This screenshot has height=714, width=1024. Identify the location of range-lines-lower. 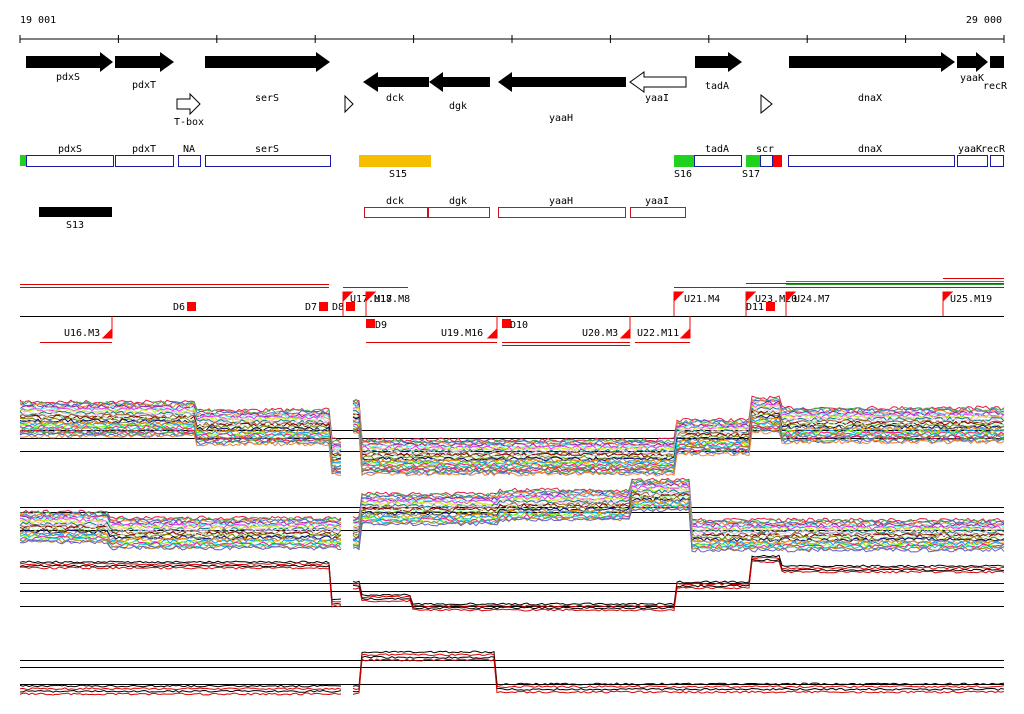
(365, 344).